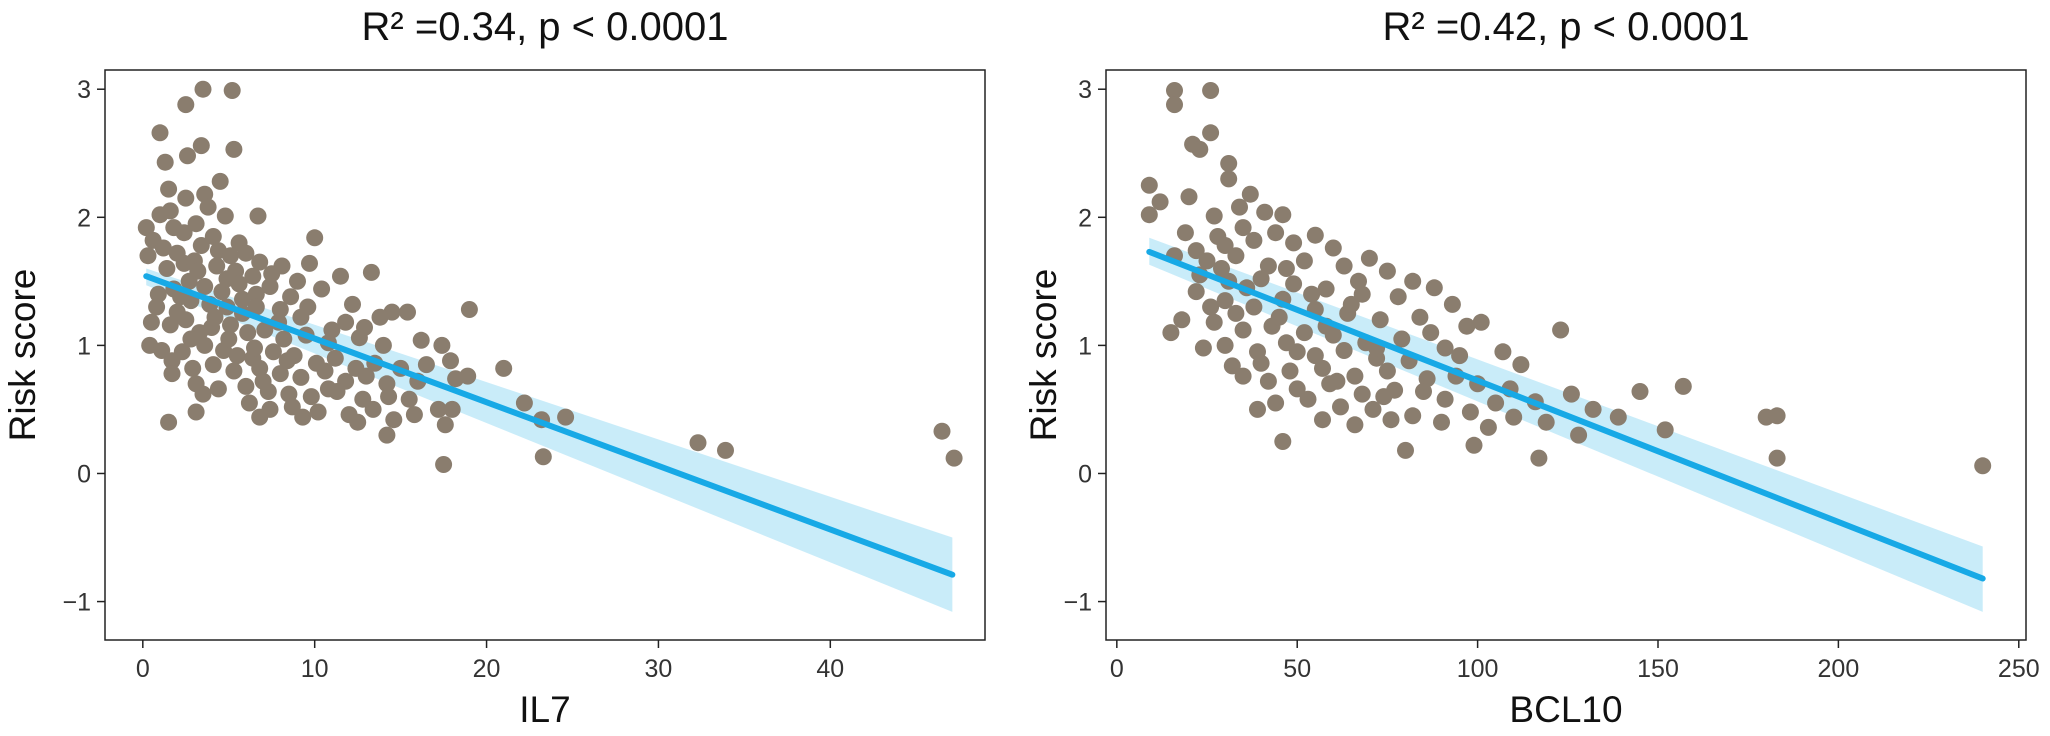  Describe the element at coordinates (1839, 669) in the screenshot. I see `x-tick-label: 200` at that location.